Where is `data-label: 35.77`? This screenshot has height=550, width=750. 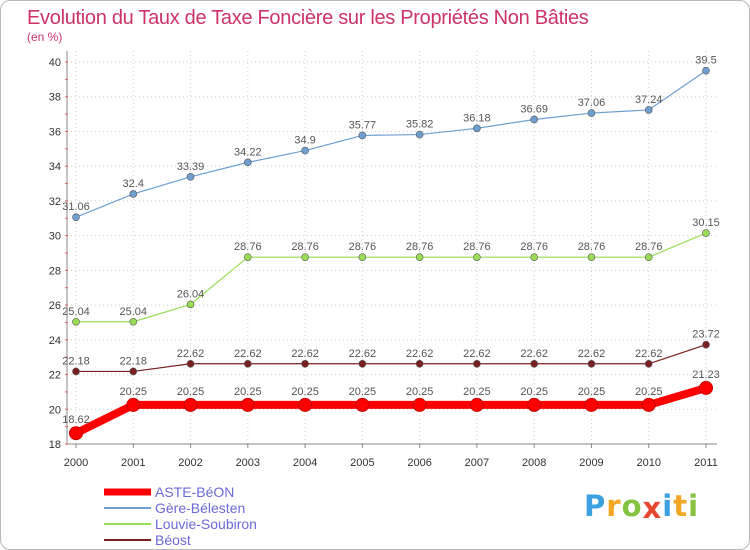
data-label: 35.77 is located at coordinates (363, 125).